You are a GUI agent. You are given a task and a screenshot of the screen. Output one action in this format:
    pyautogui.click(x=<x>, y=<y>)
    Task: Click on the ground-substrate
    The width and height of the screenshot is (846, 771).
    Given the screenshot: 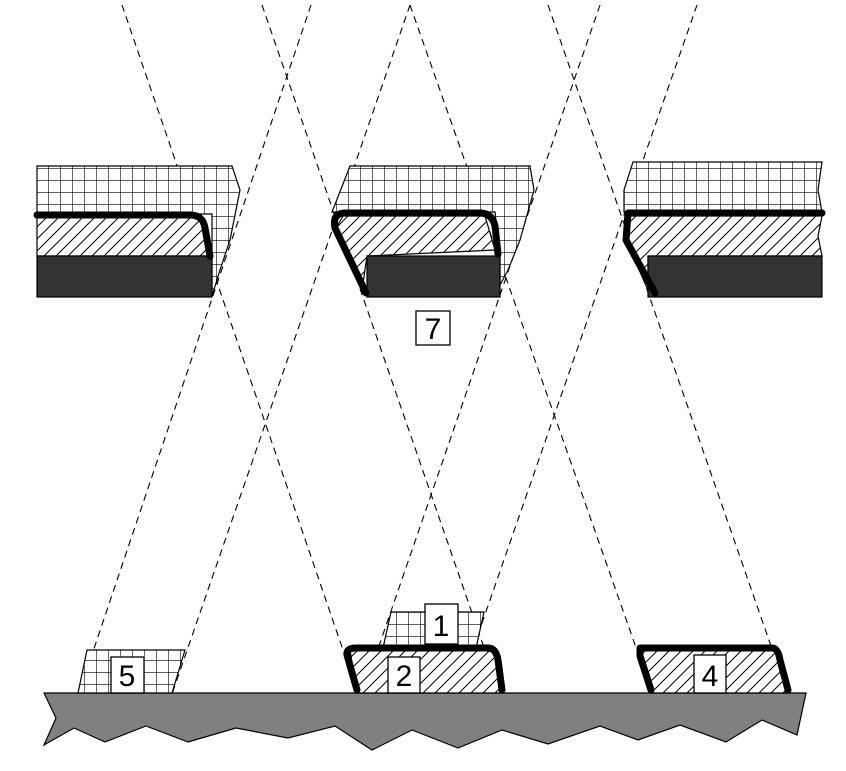 What is the action you would take?
    pyautogui.click(x=424, y=721)
    